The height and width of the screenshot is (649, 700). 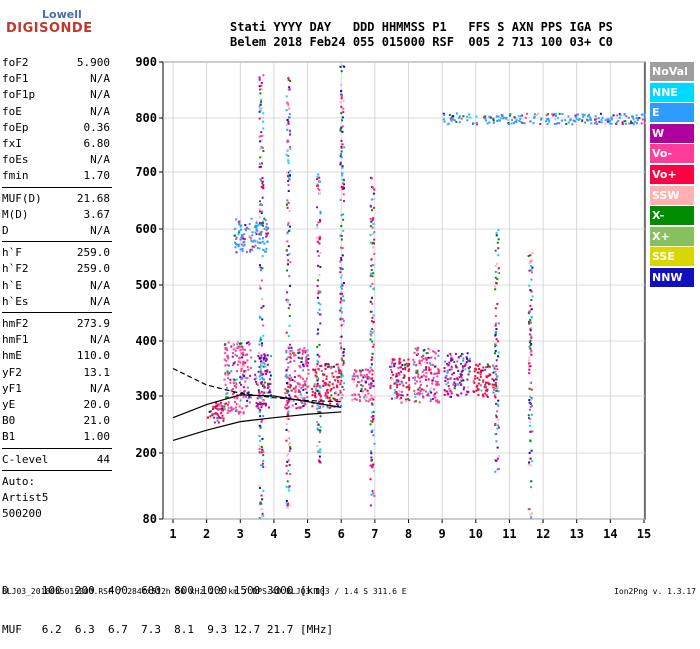 What do you see at coordinates (543, 534) in the screenshot?
I see `x-tick-label: 12` at bounding box center [543, 534].